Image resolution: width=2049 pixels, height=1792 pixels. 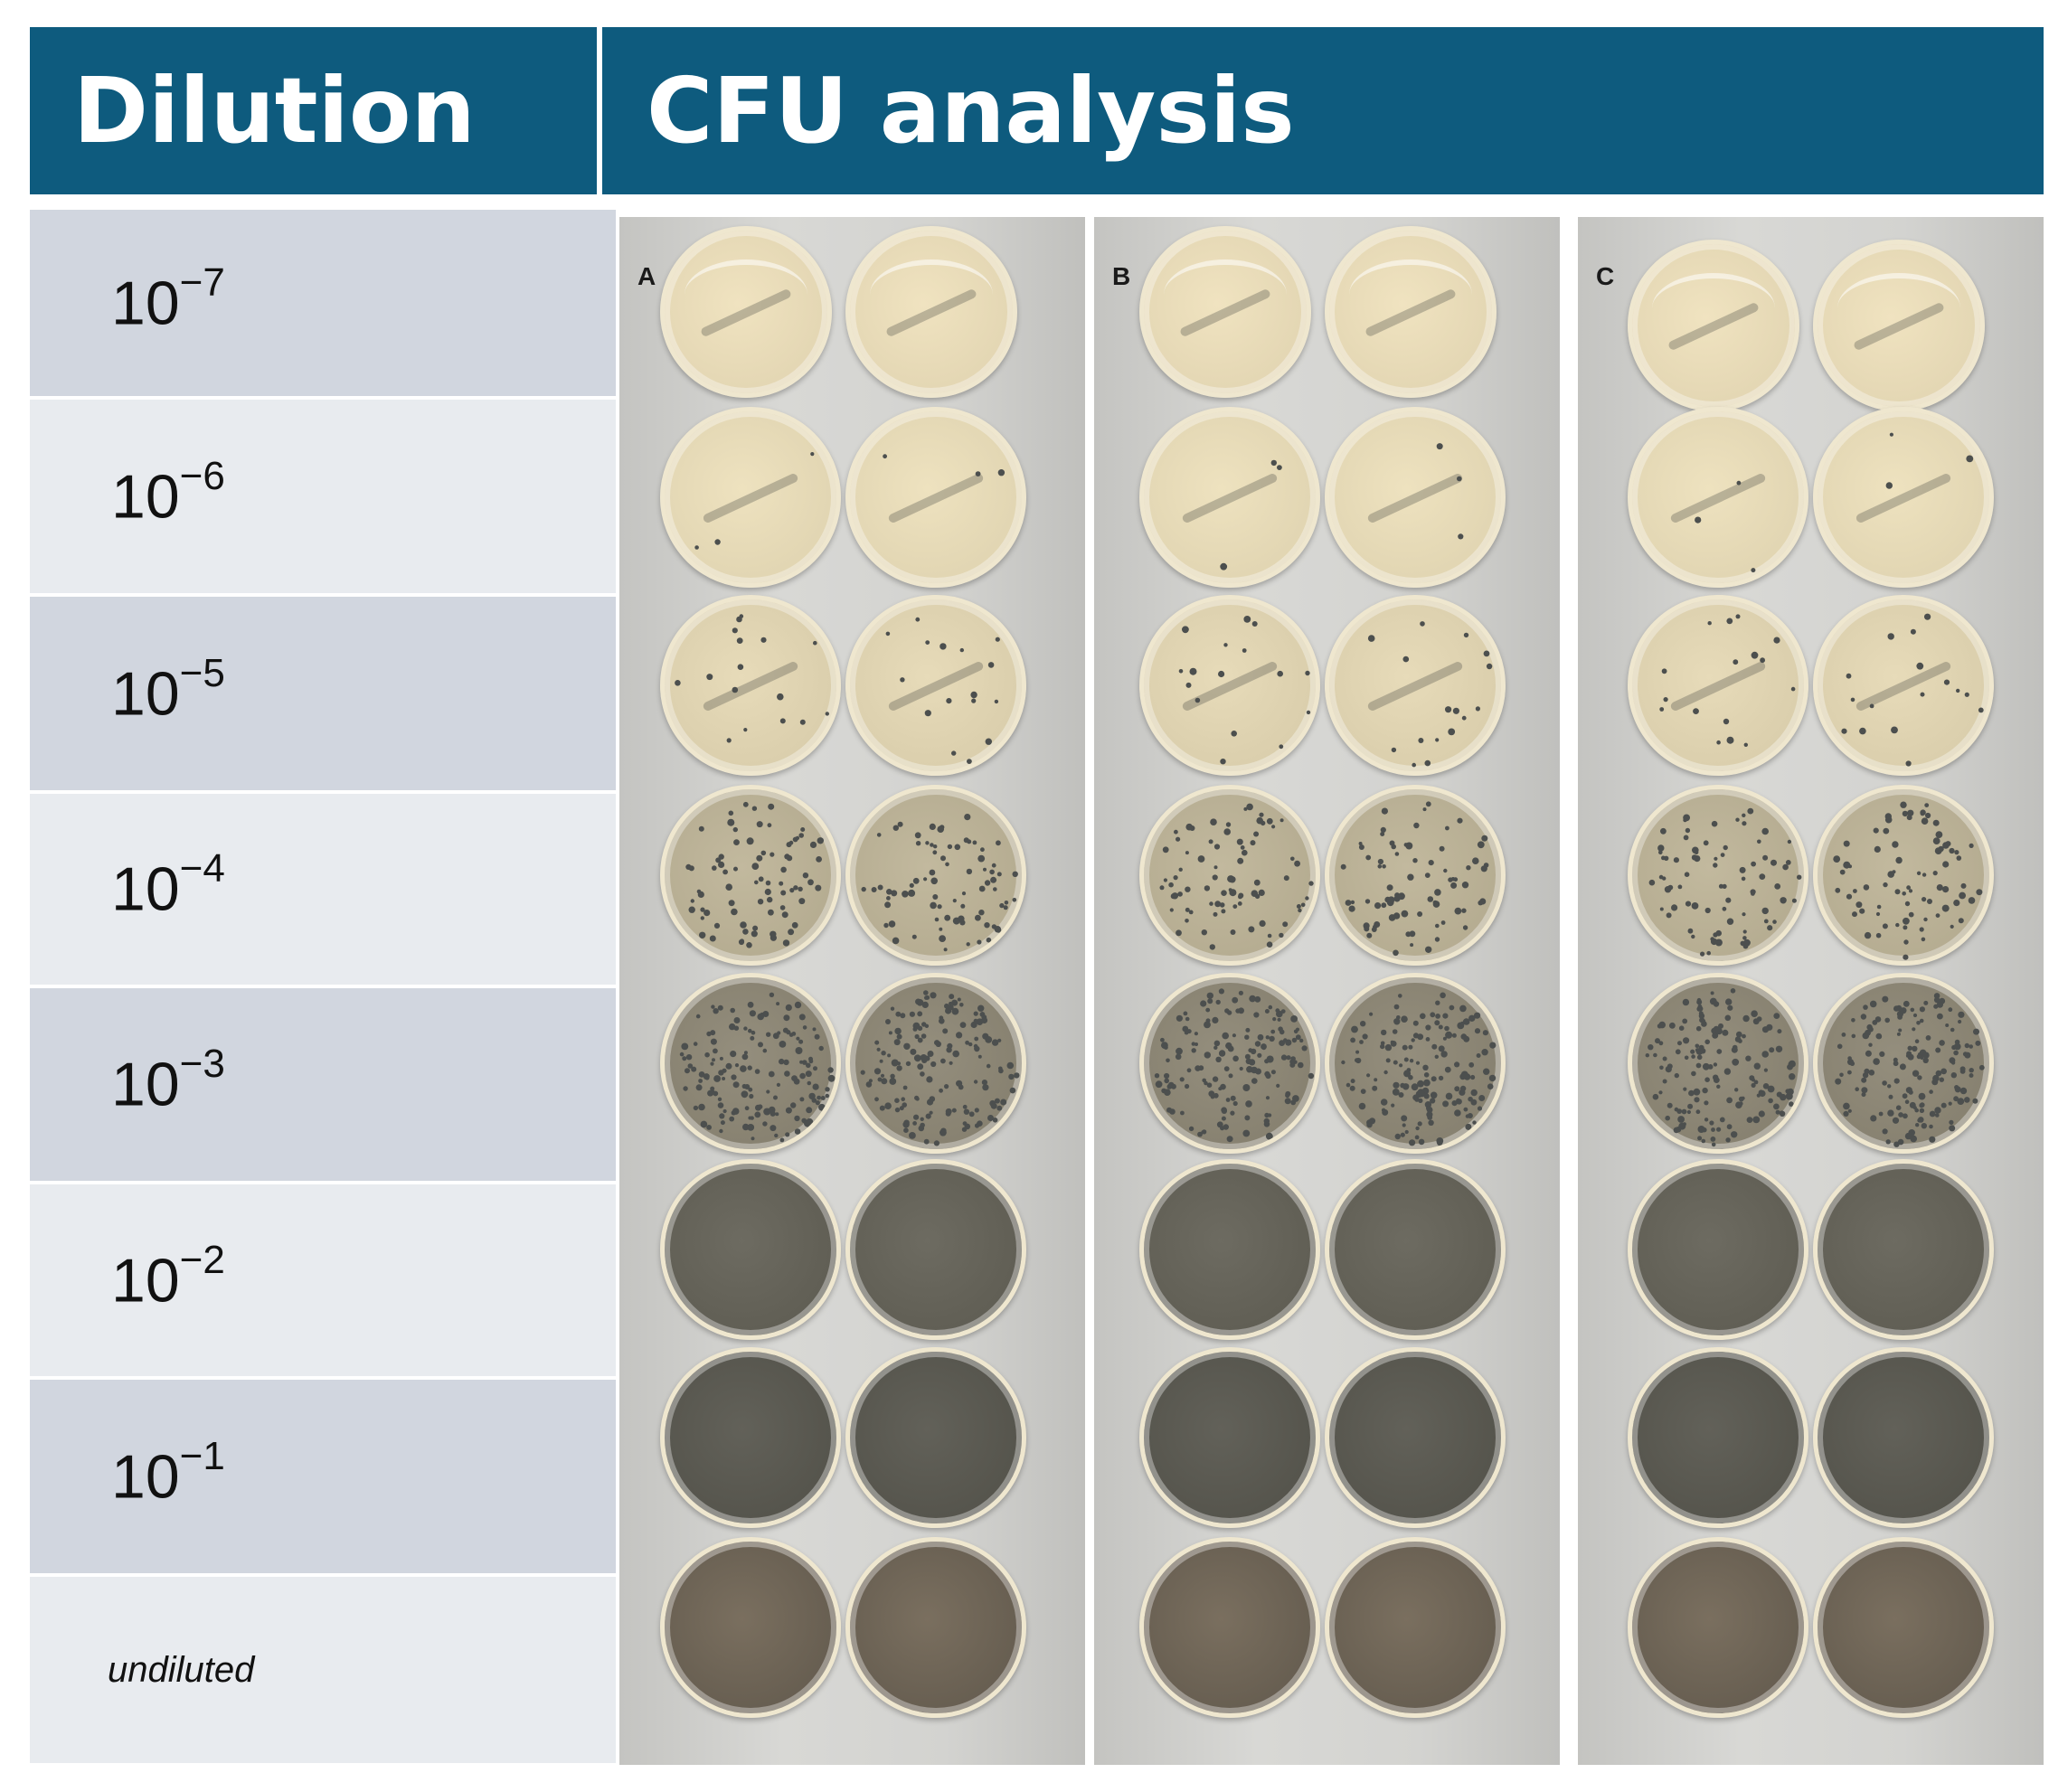 I want to click on dilution-row: 10−2, so click(x=323, y=1282).